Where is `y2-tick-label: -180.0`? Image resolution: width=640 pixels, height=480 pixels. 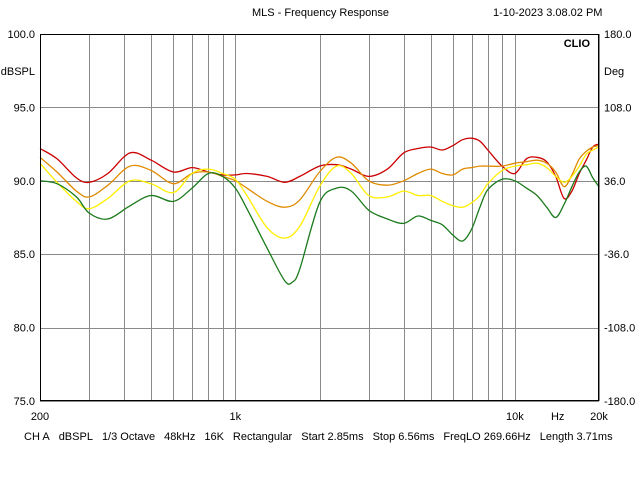 y2-tick-label: -180.0 is located at coordinates (619, 402).